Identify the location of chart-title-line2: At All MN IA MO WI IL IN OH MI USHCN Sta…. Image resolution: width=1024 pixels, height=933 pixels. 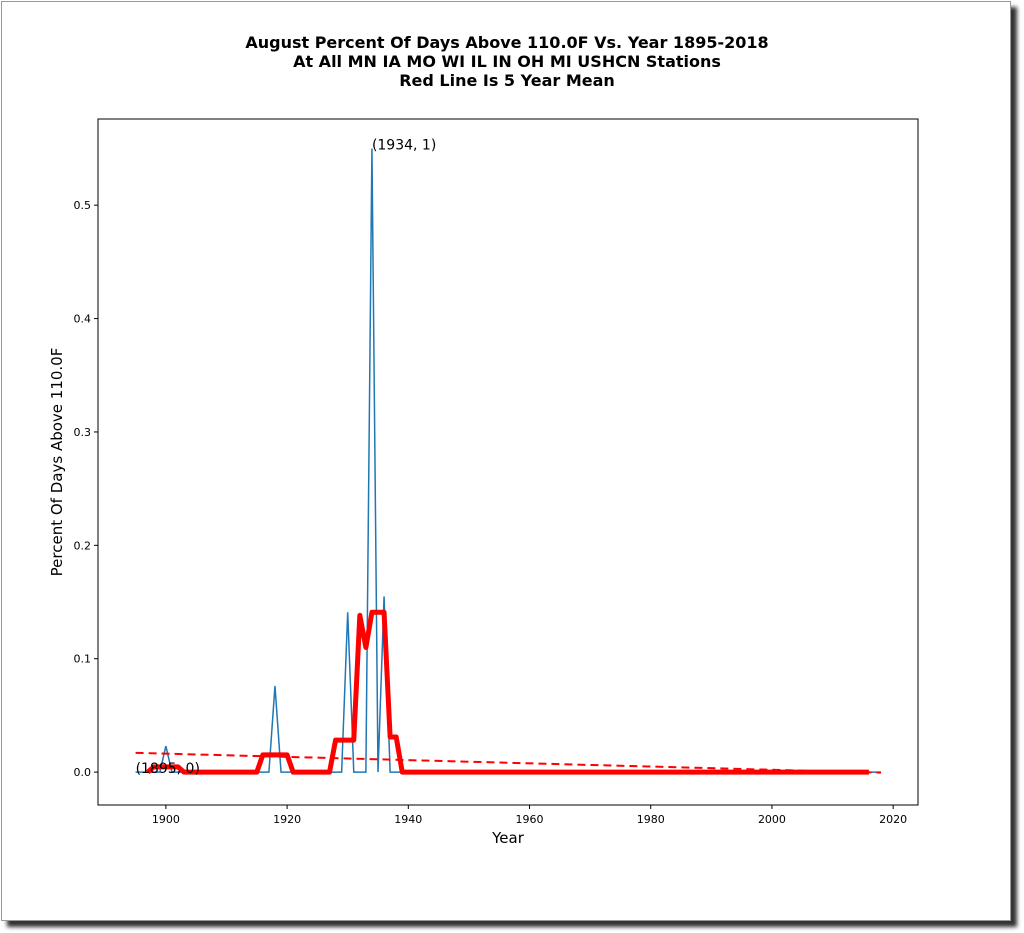
(507, 61).